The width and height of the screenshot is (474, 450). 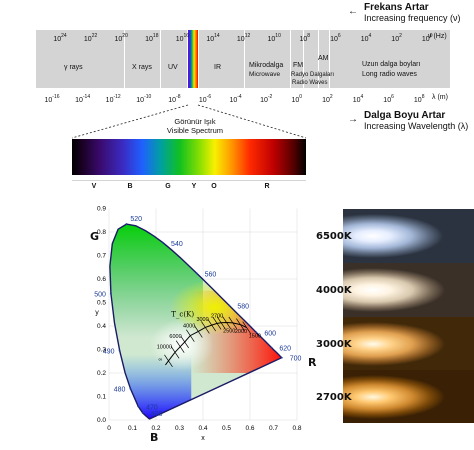 What do you see at coordinates (120, 390) in the screenshot?
I see `wavelength-label: 480` at bounding box center [120, 390].